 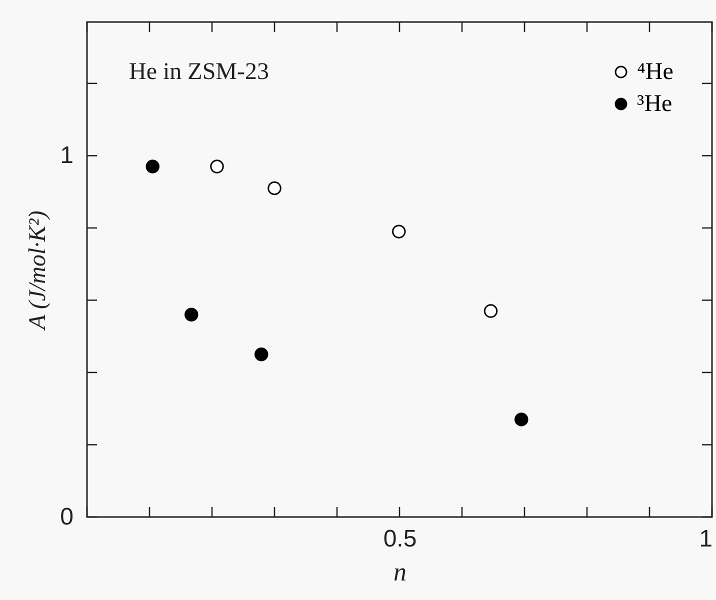 What do you see at coordinates (38, 271) in the screenshot?
I see `y-axis-title: A (J/mol·K²)` at bounding box center [38, 271].